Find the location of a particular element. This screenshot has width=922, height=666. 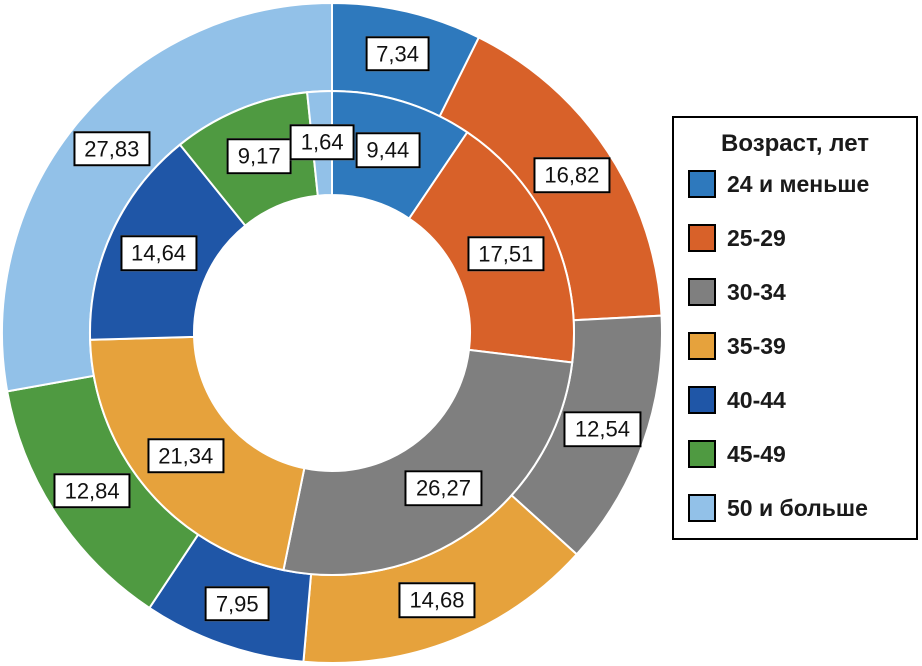

legend-item-5: 45-49 is located at coordinates (795, 454).